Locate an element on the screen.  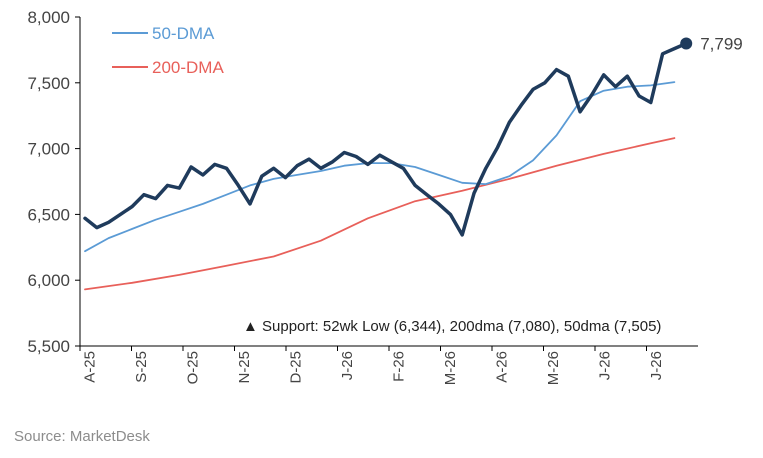
y-tick-label: 6,500 is located at coordinates (48, 214).